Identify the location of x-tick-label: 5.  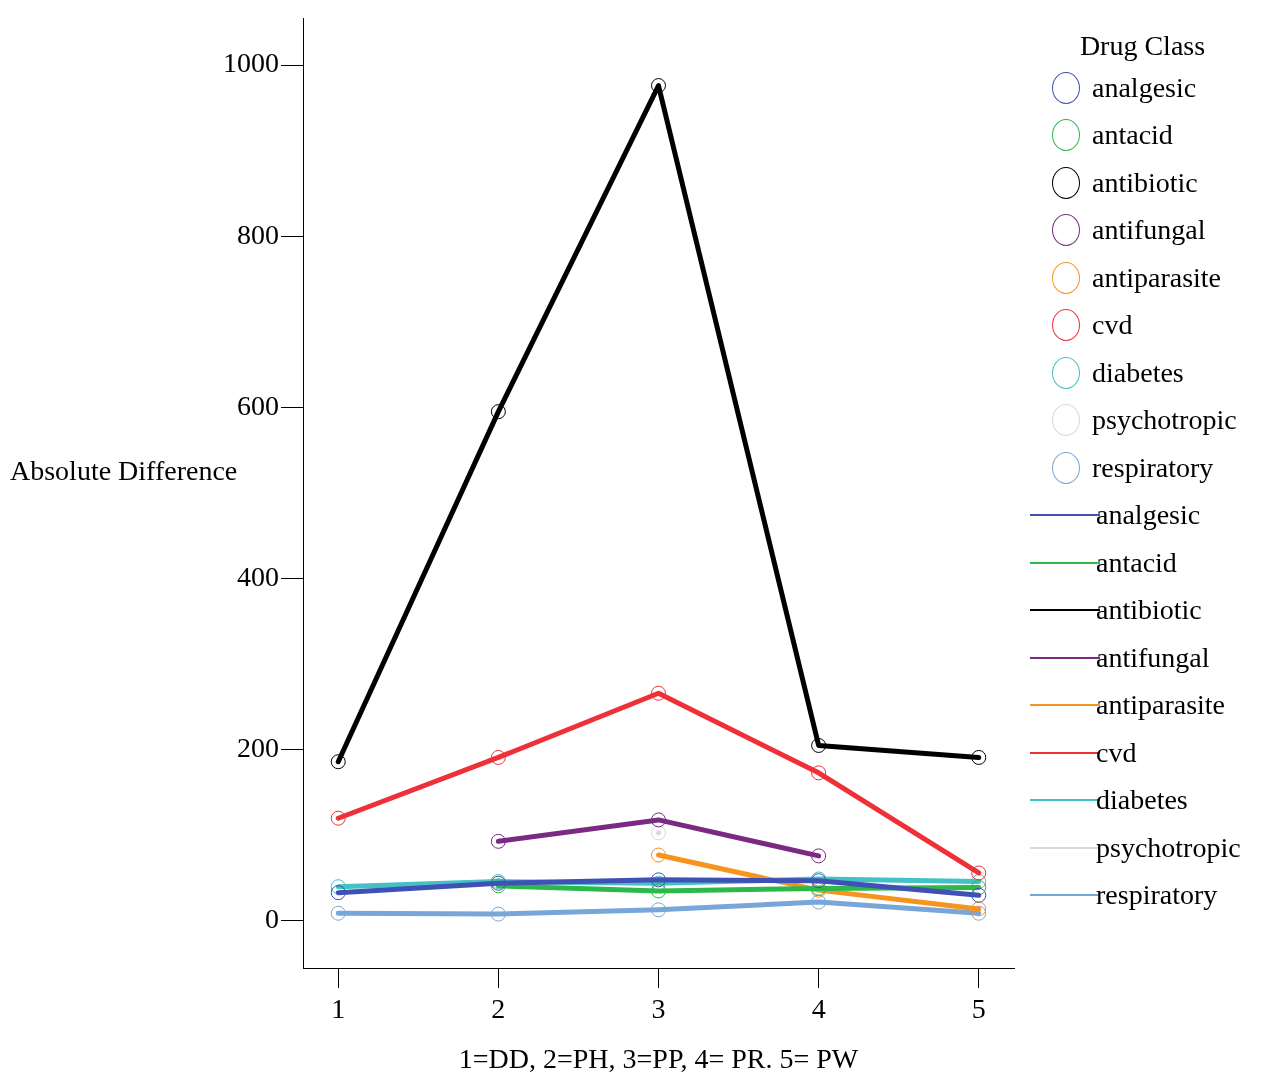
(978, 1009).